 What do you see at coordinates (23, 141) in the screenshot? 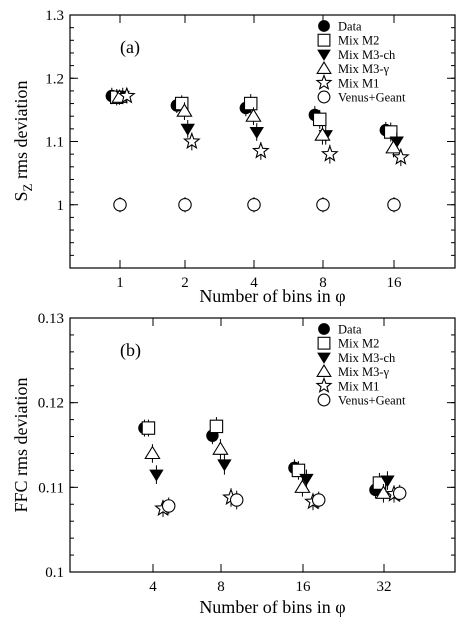
I see `y-axis-label: SZ rms deviation` at bounding box center [23, 141].